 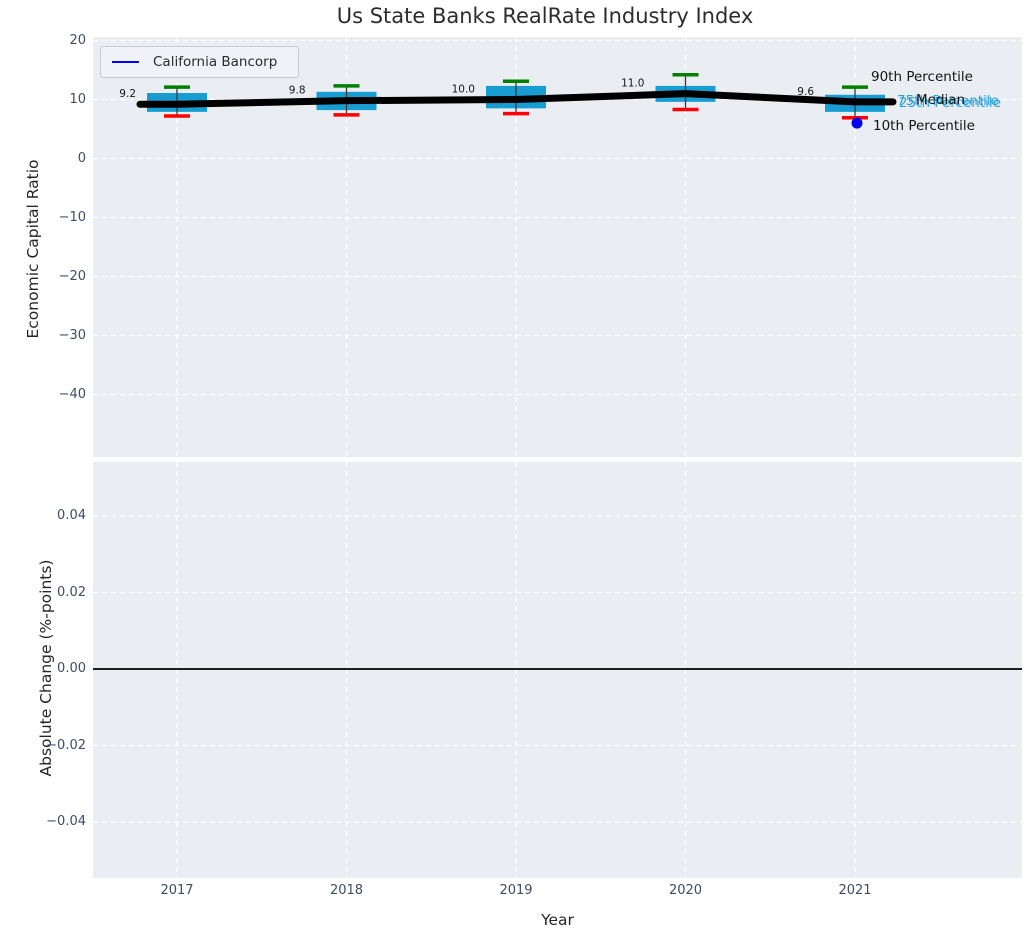 I want to click on label-75th-percentile: 75th Percentile, so click(x=948, y=101).